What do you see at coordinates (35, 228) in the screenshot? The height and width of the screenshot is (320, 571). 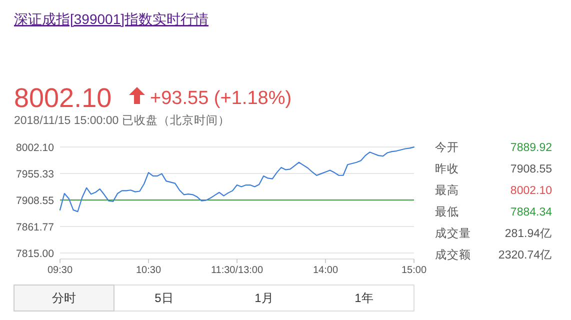 I see `y-tick-label: 7861.77` at bounding box center [35, 228].